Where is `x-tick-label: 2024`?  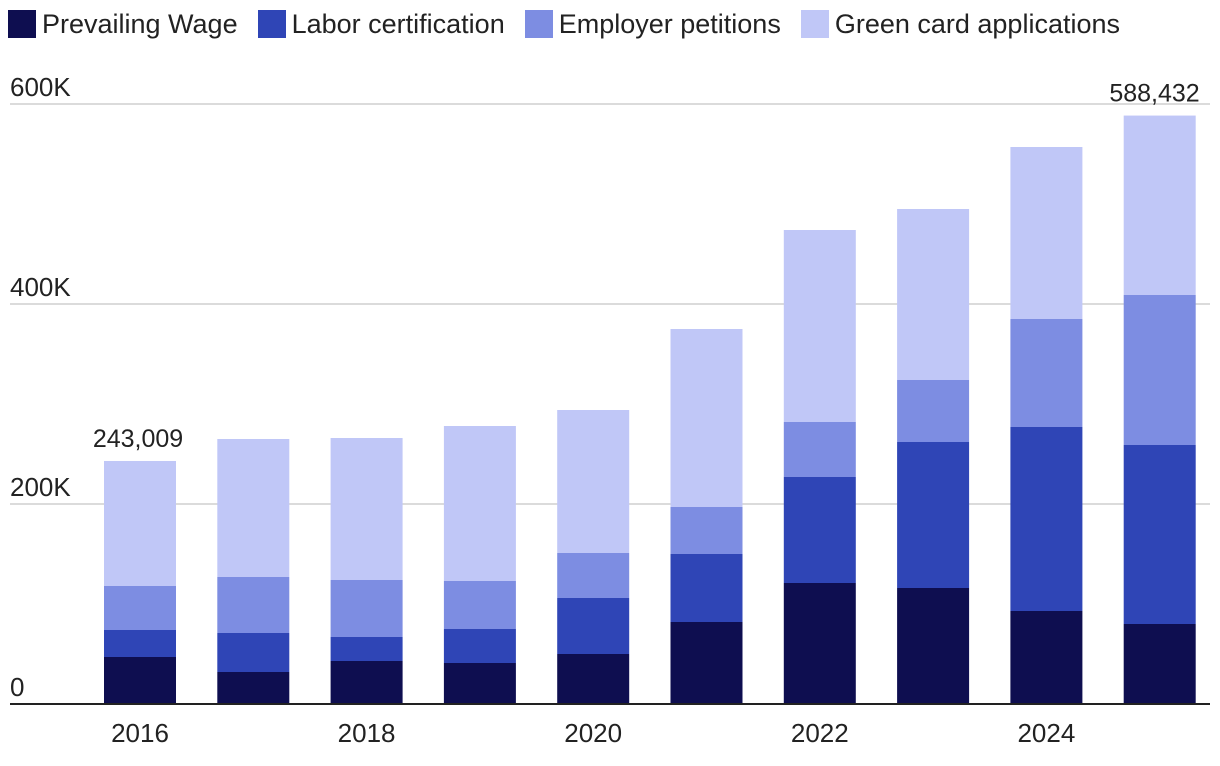 x-tick-label: 2024 is located at coordinates (1046, 733).